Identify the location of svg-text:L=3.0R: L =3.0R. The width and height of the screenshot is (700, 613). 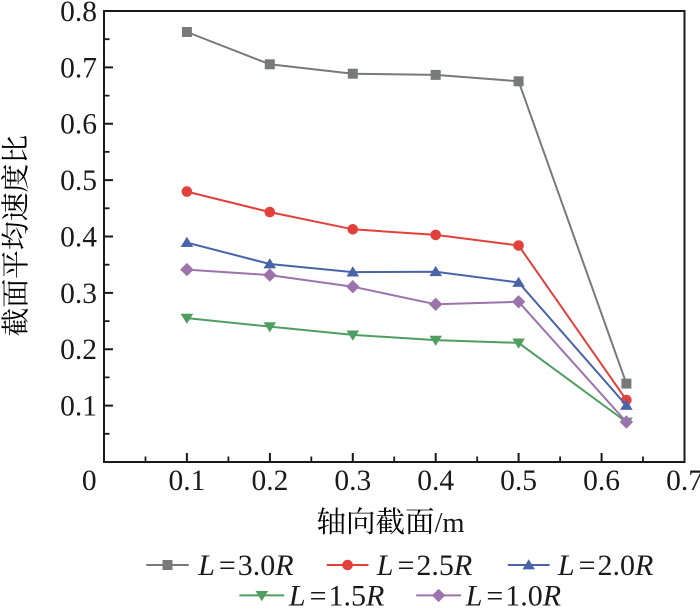
(245, 565).